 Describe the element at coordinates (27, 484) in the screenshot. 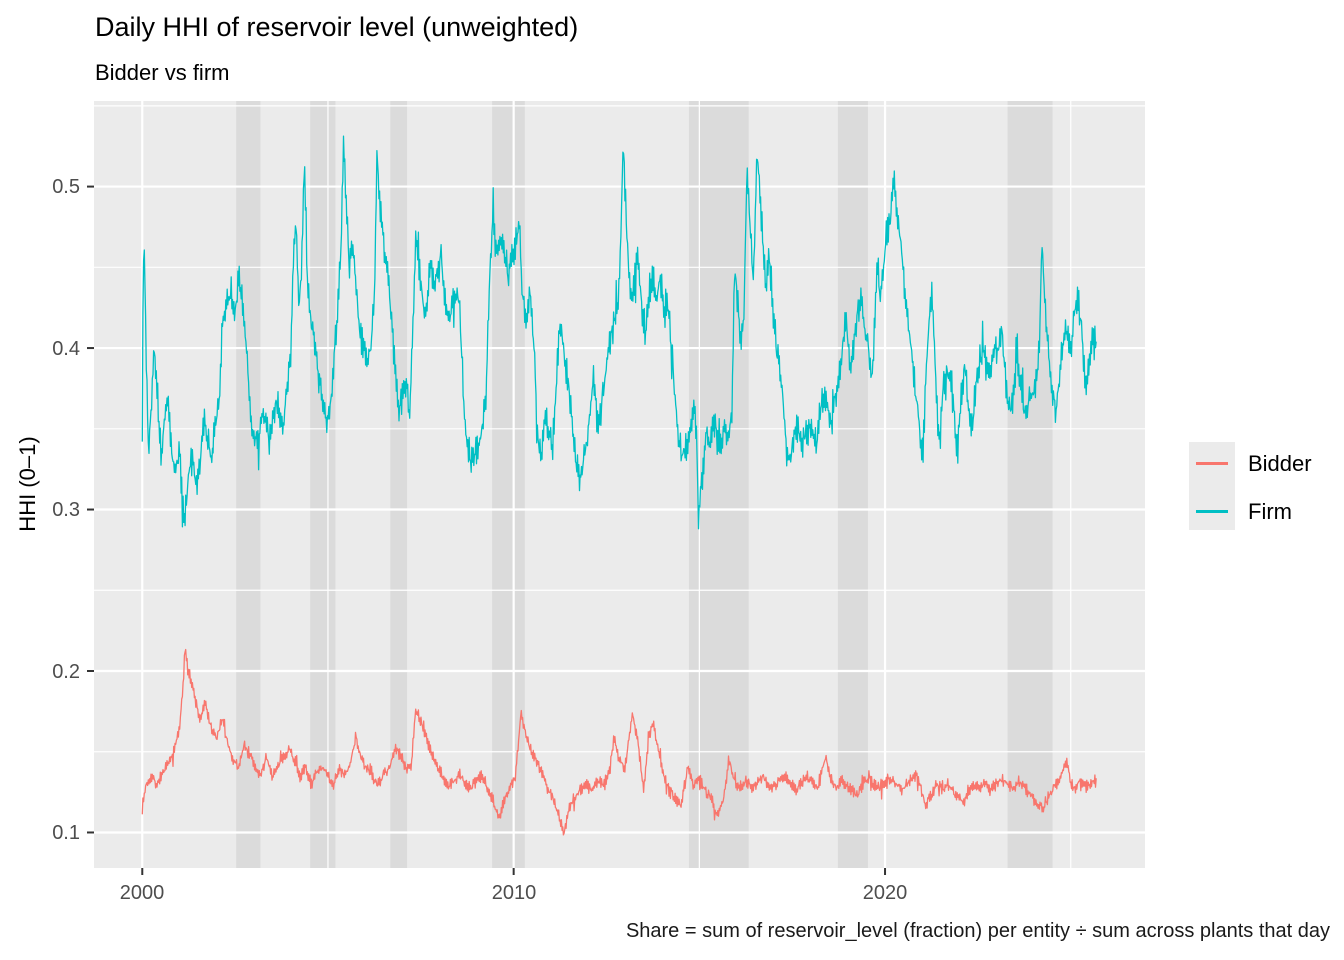

I see `y-axis-title: HHI (0–1)` at that location.